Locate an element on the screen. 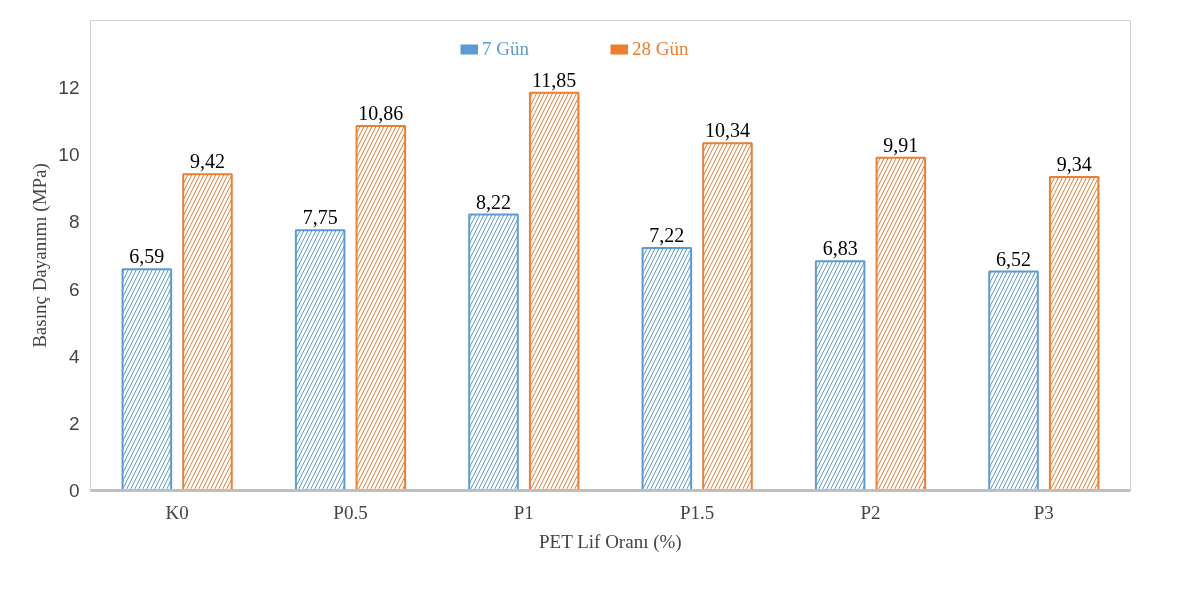 The width and height of the screenshot is (1202, 610). data-label: 6,52 is located at coordinates (1013, 258).